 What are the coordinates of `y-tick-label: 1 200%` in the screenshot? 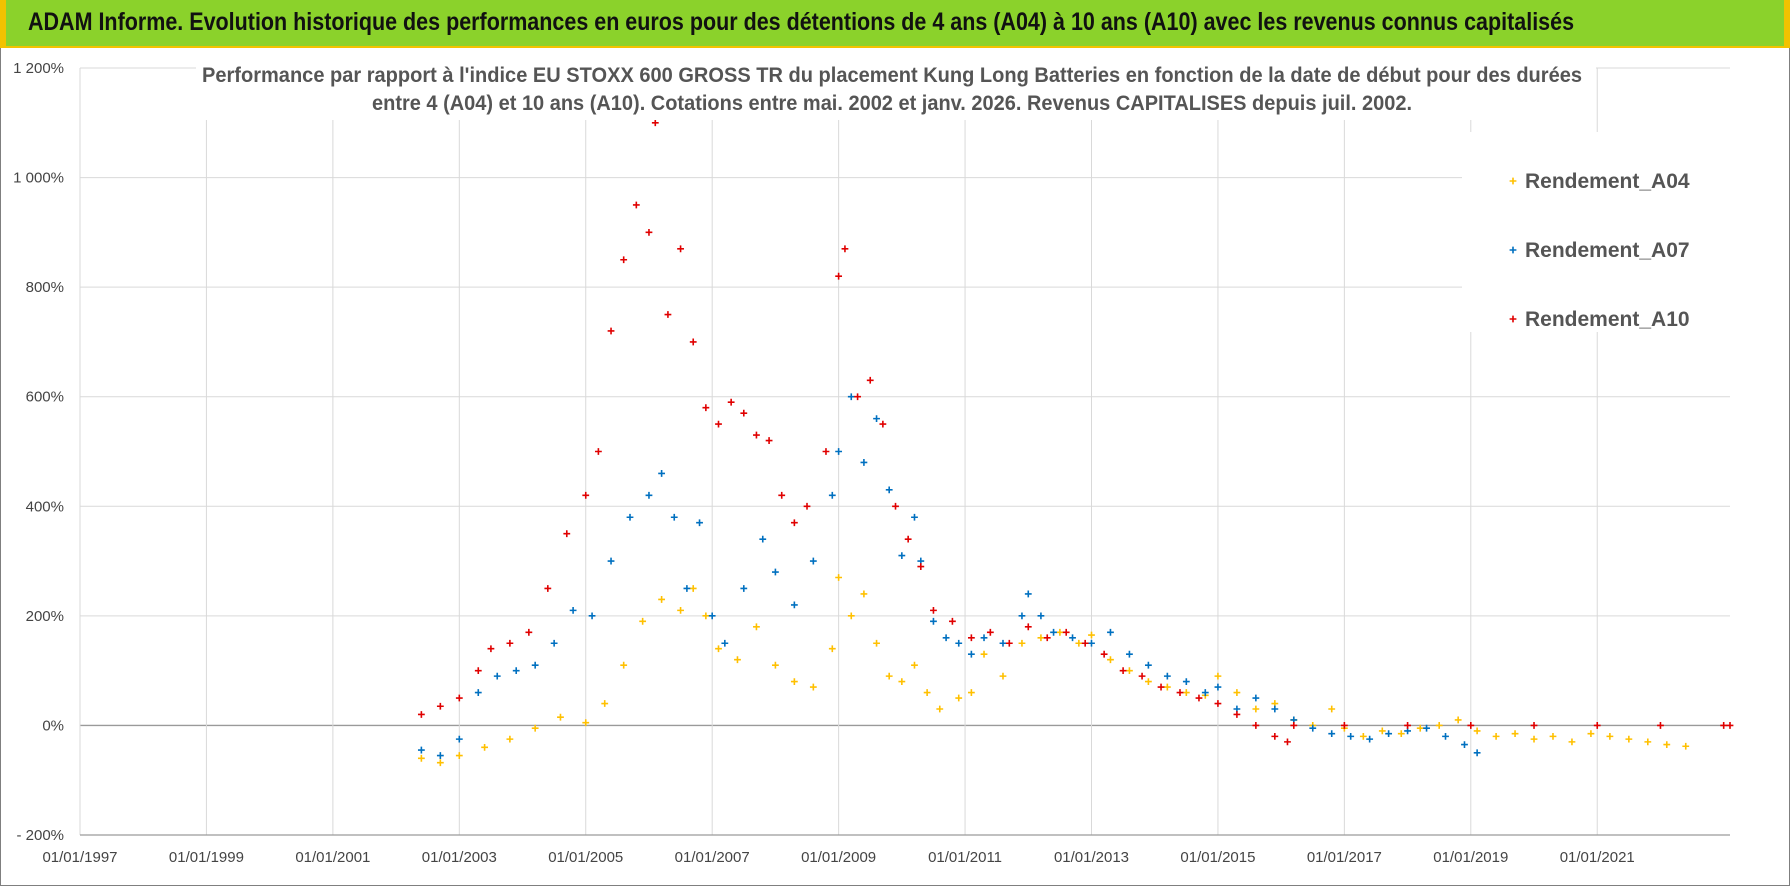 It's located at (38, 68).